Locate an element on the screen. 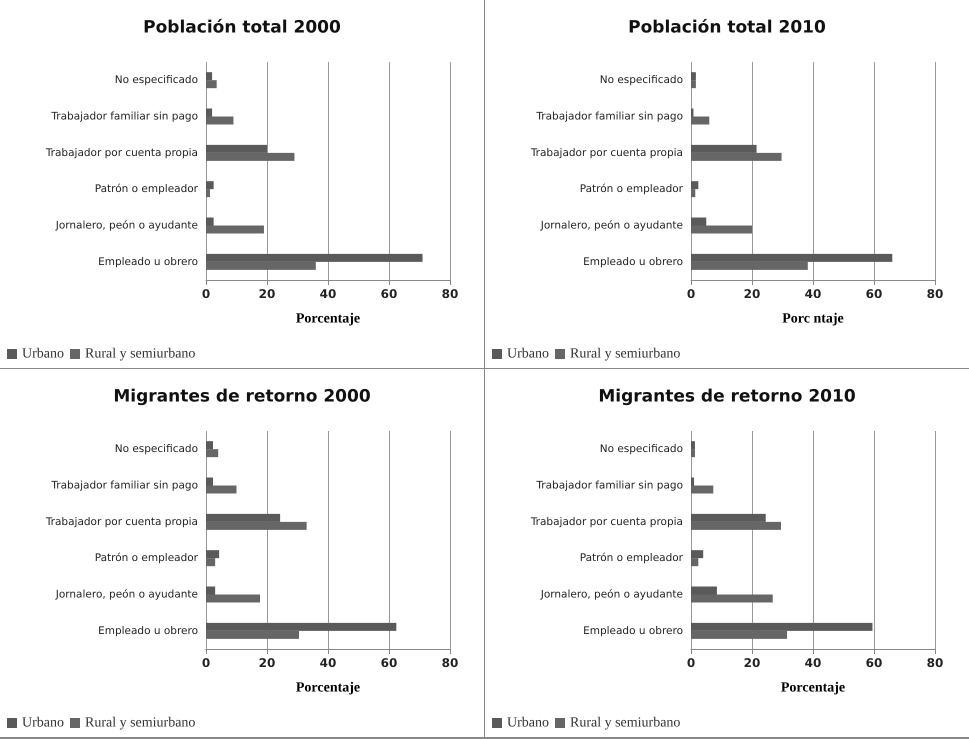  chart-title: Migrantes de retorno 2010 is located at coordinates (727, 396).